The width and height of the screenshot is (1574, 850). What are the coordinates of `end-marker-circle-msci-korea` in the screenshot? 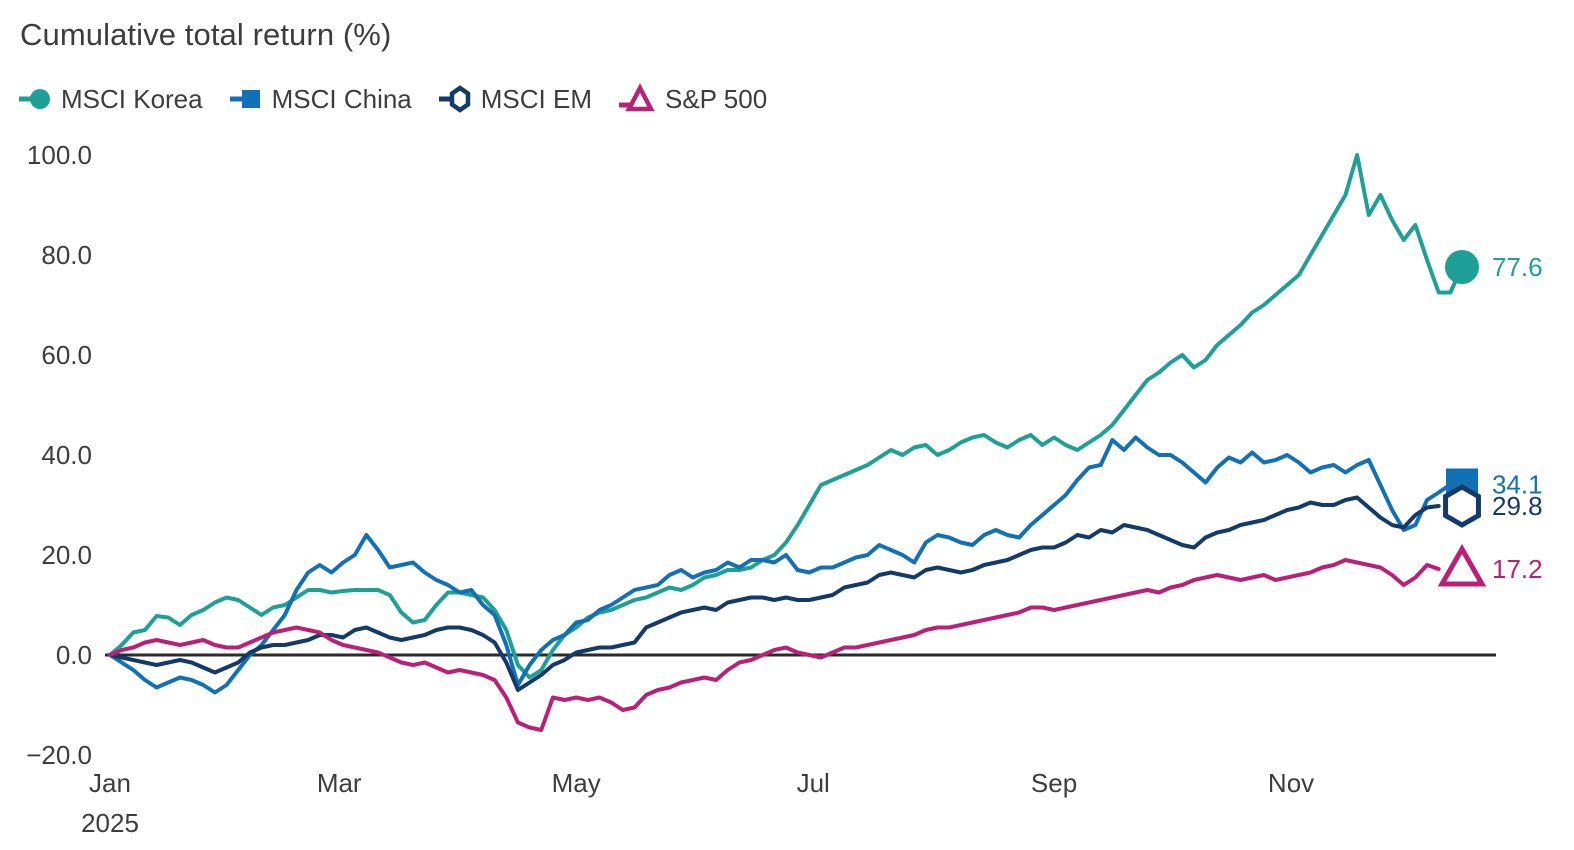 It's located at (1462, 267).